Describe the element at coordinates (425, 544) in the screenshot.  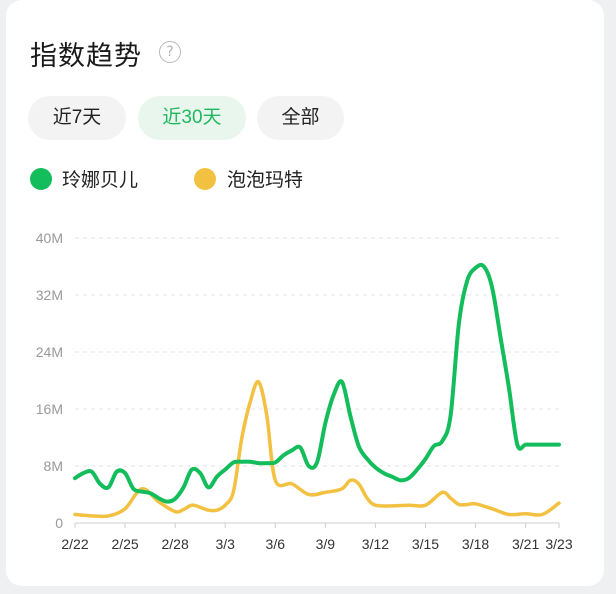
I see `x-tick-label: 3/15` at that location.